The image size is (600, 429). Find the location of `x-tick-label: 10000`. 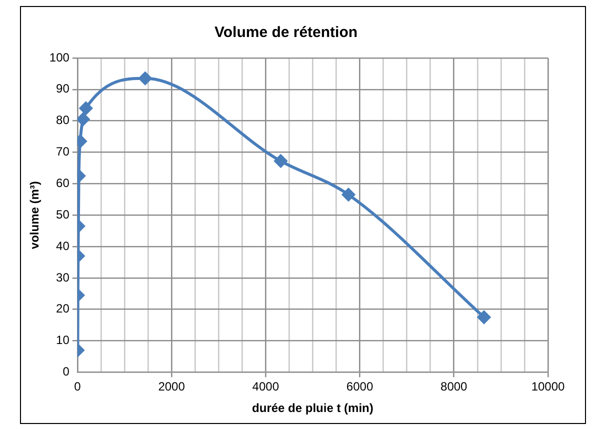

x-tick-label: 10000 is located at coordinates (548, 387).